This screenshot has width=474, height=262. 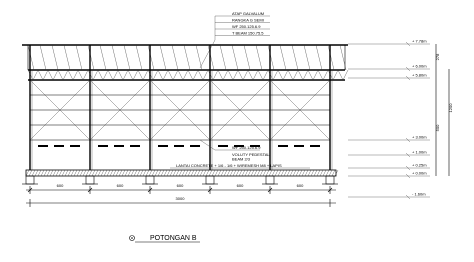 I want to click on total-dimension: 3000, so click(x=181, y=198).